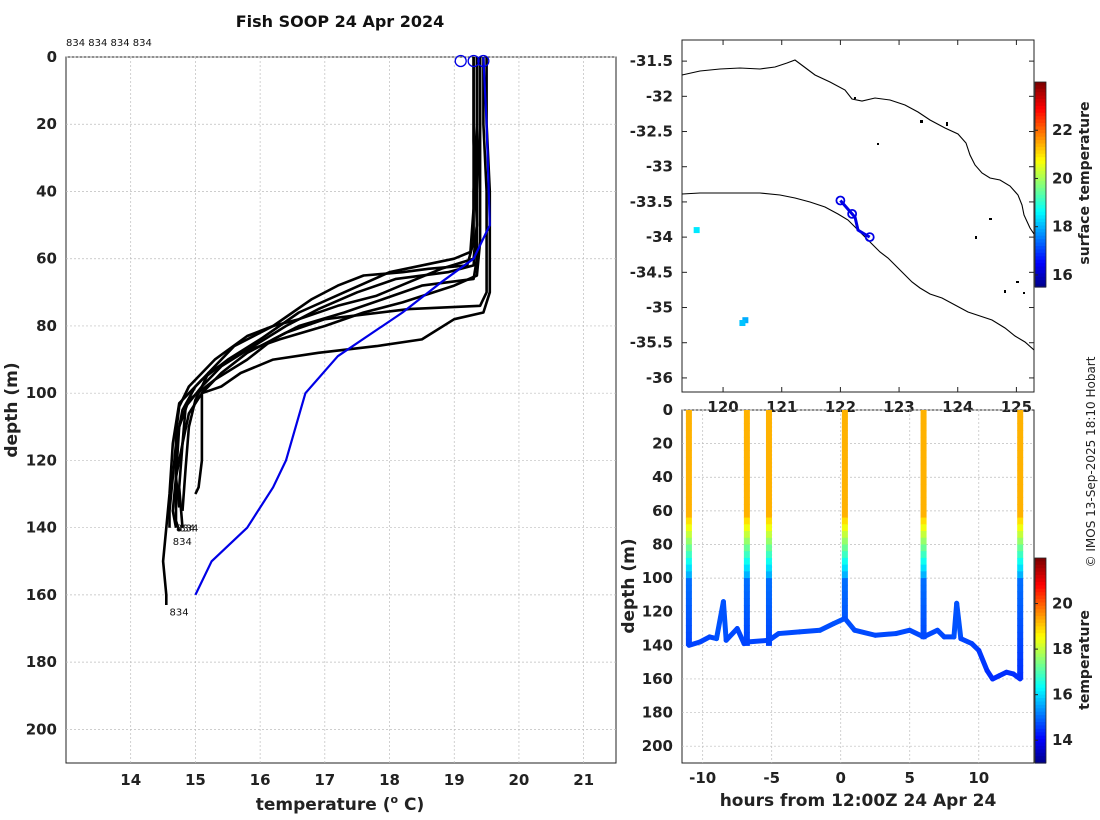 The height and width of the screenshot is (820, 1100). What do you see at coordinates (340, 21) in the screenshot?
I see `chart-title: Fish SOOP 24 Apr 2024` at bounding box center [340, 21].